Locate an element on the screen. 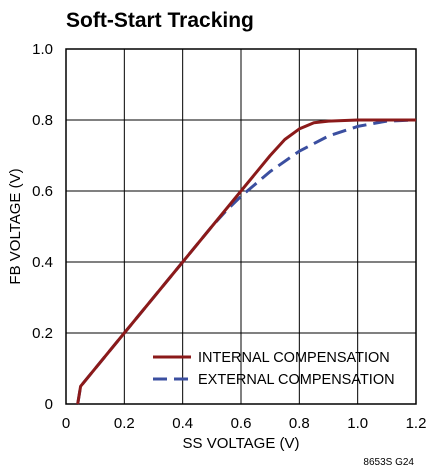 Image resolution: width=428 pixels, height=469 pixels. x-tick-label: 0.4 is located at coordinates (182, 423).